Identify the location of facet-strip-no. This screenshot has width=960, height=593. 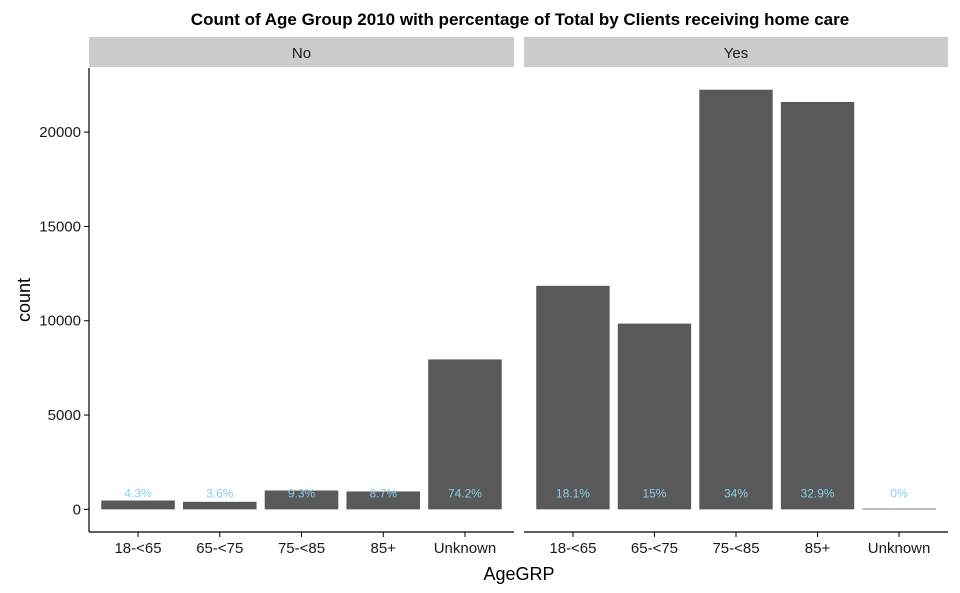
(301, 52).